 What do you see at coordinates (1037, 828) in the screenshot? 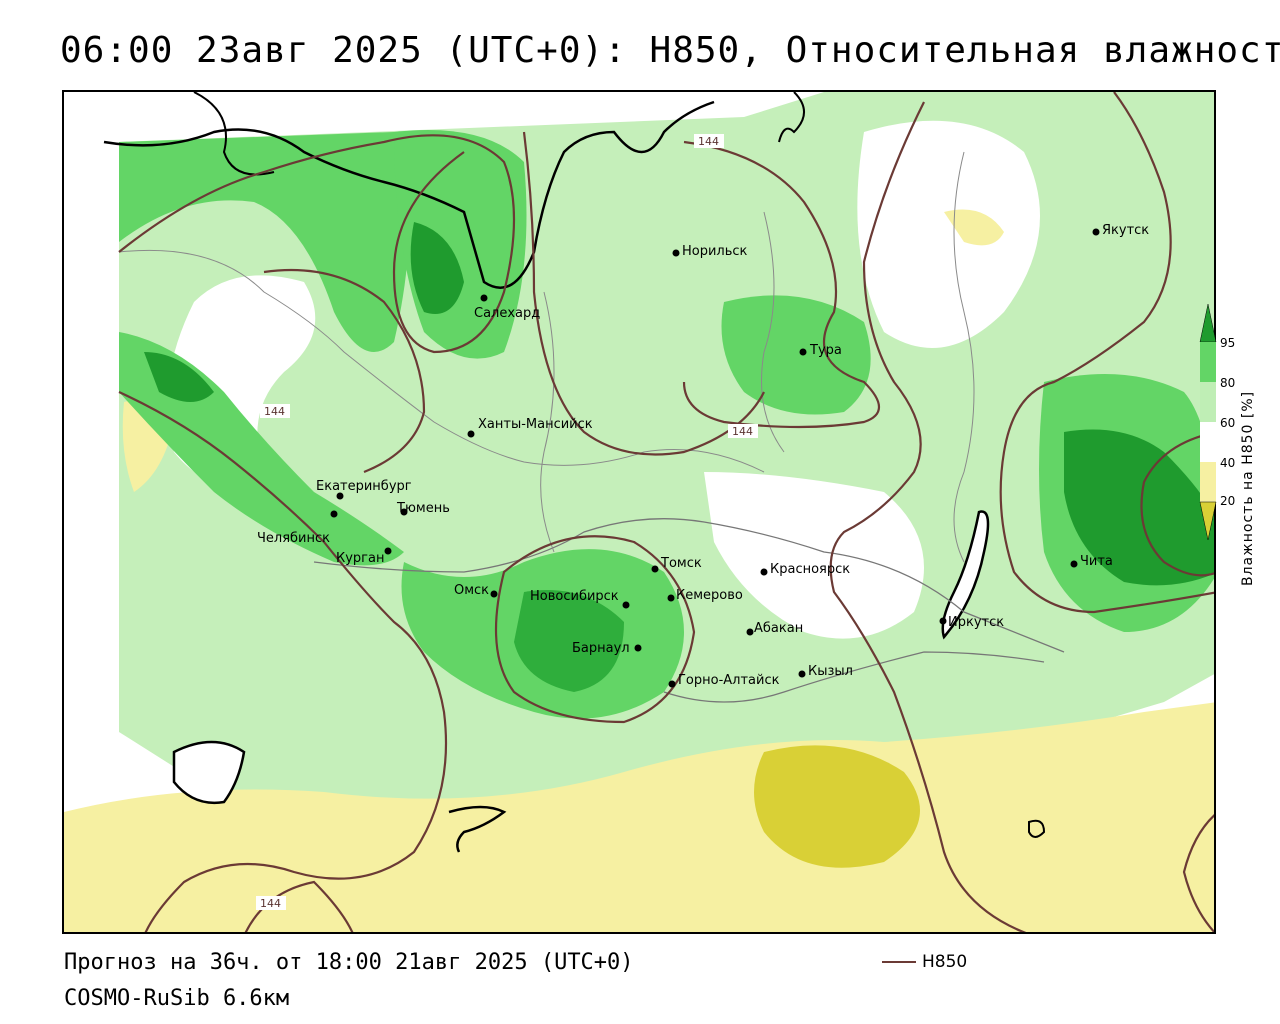
I see `lake` at bounding box center [1037, 828].